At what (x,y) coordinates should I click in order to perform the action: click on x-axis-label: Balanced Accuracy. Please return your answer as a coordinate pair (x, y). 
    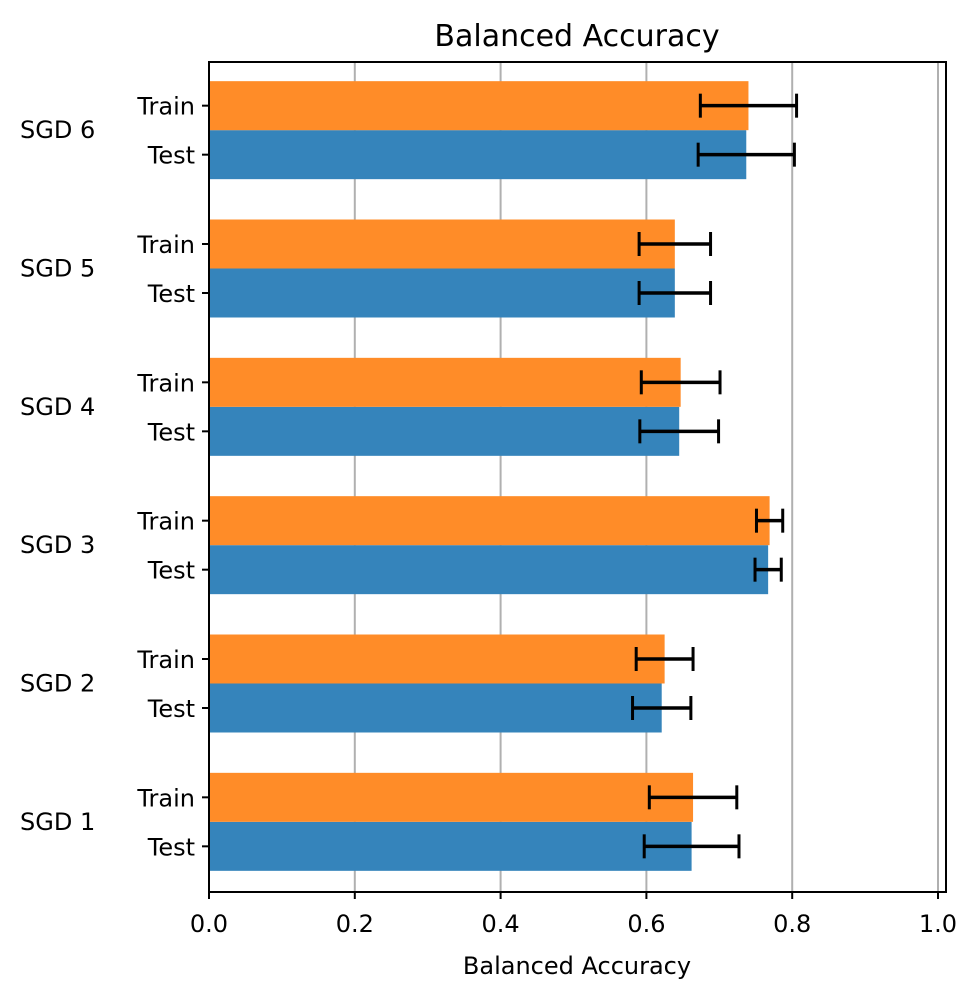
    Looking at the image, I should click on (577, 966).